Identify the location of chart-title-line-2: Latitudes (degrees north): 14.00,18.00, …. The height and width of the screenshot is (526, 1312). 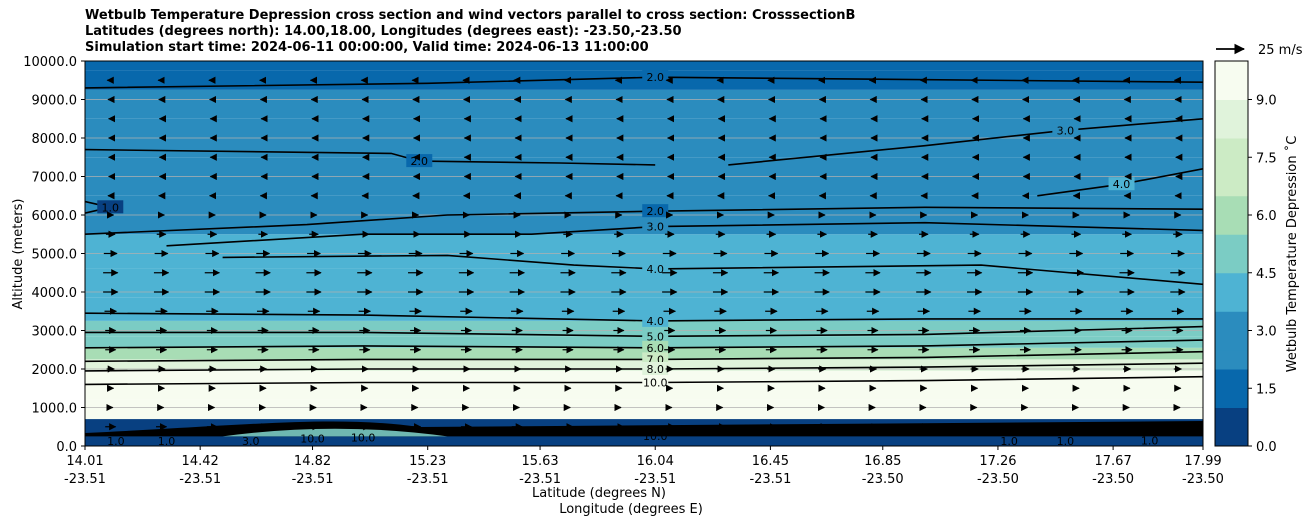
(383, 31).